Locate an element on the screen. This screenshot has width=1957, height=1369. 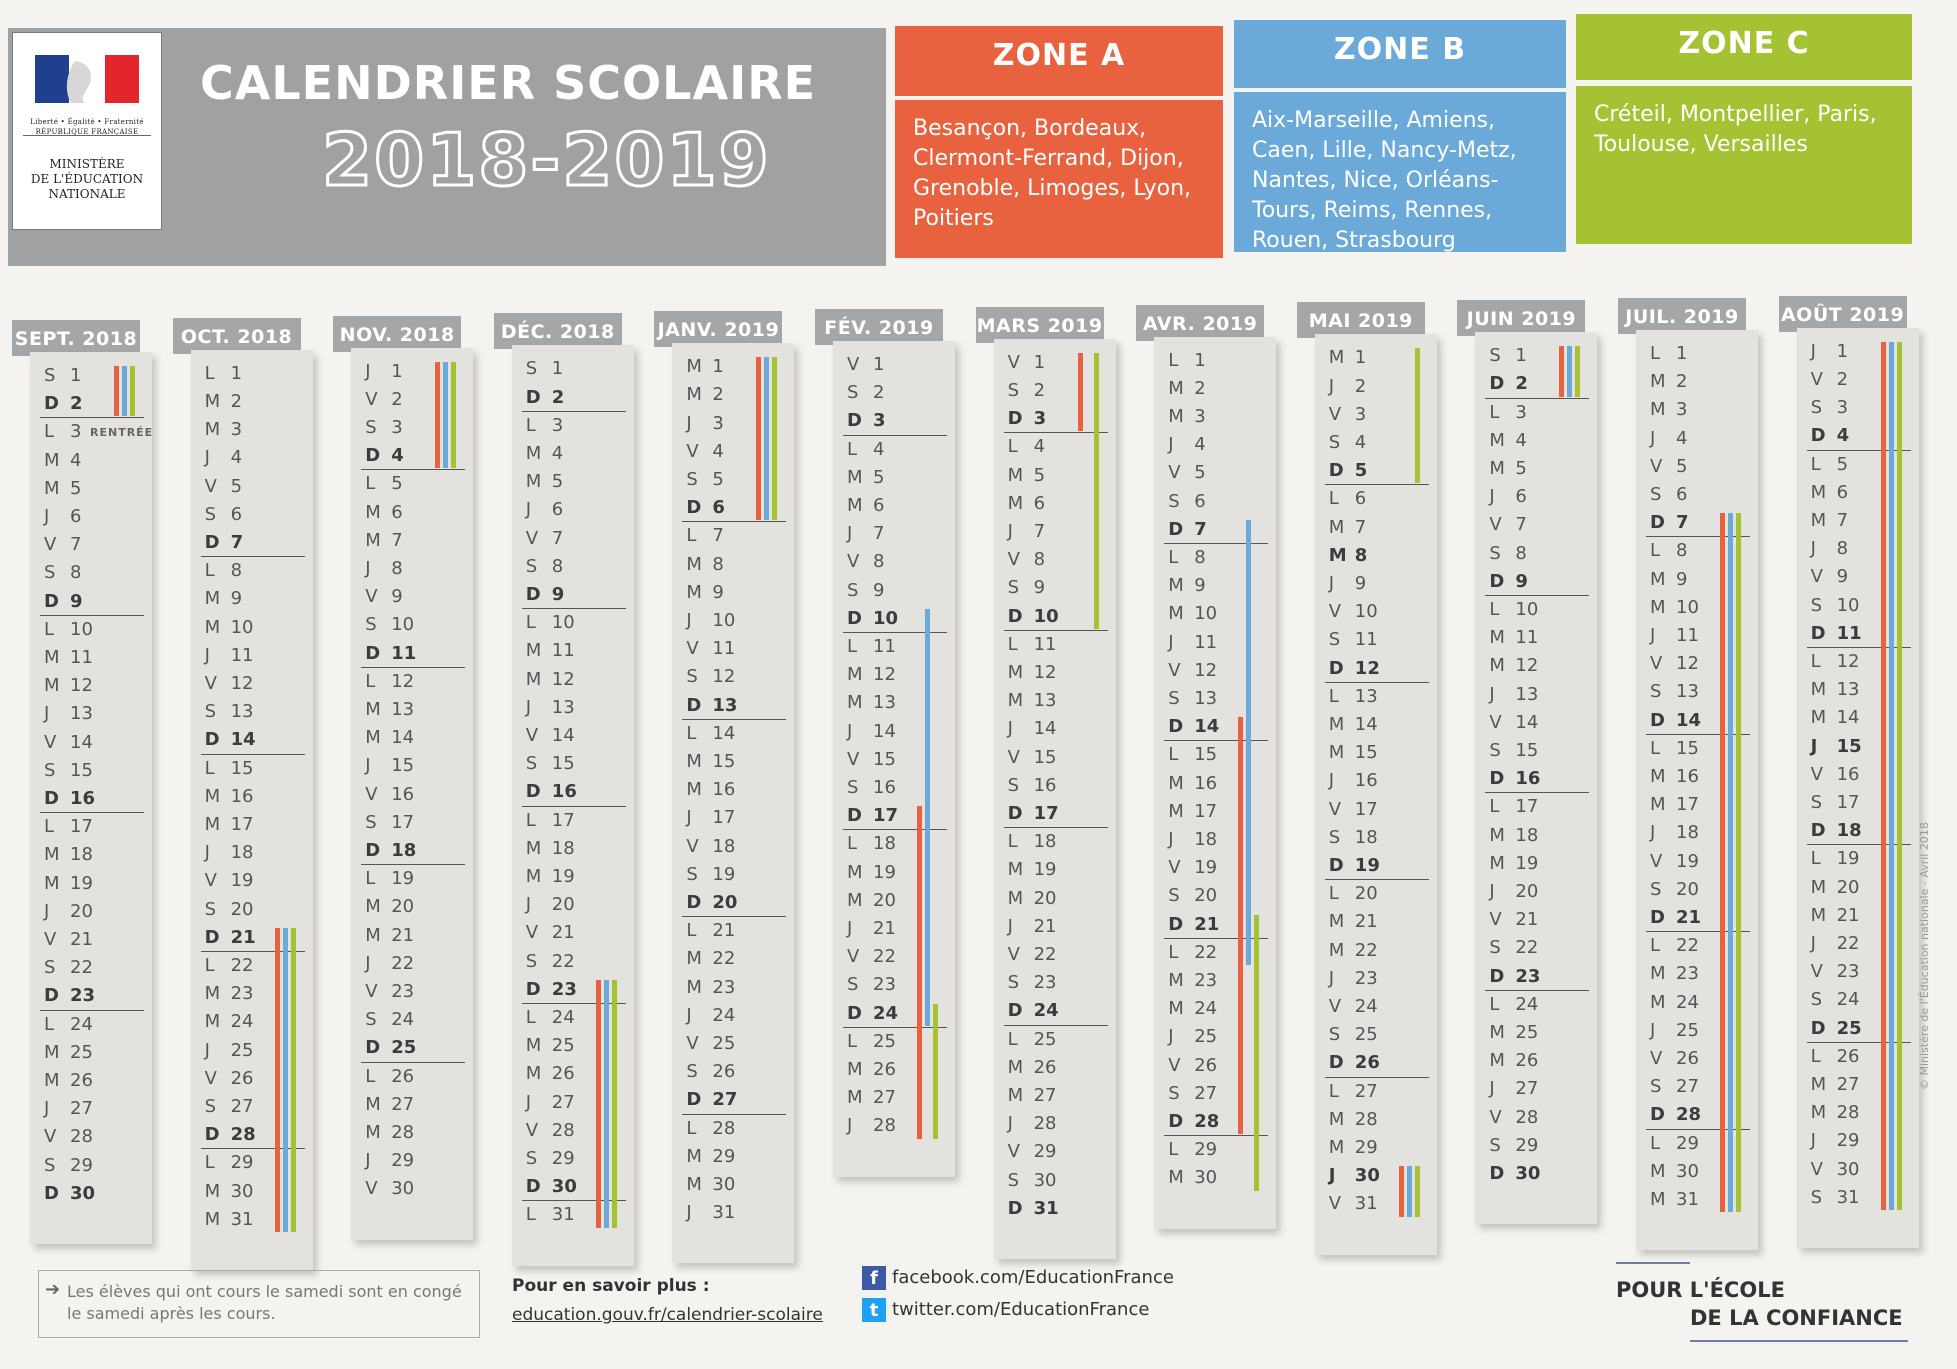
day-row: V 16 is located at coordinates (1835, 775).